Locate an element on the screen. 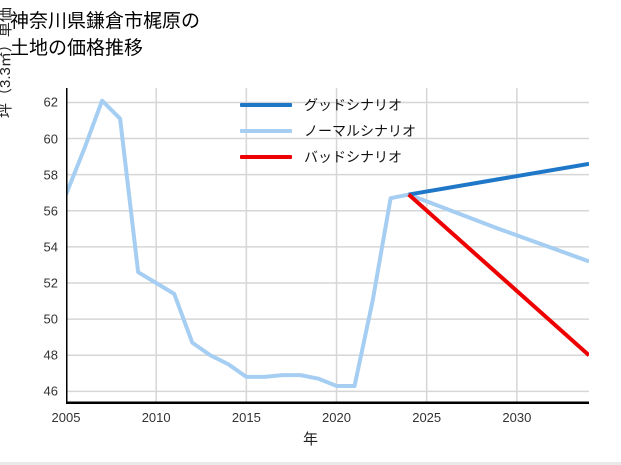 The width and height of the screenshot is (621, 465). legend-item-label: グッドシナリオ is located at coordinates (353, 105).